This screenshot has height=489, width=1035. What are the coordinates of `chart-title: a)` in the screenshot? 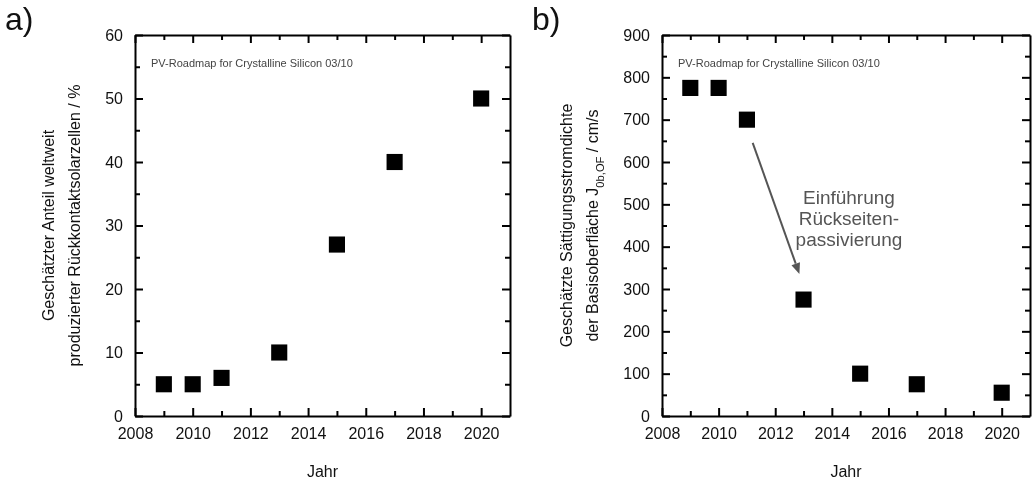 It's located at (19, 19).